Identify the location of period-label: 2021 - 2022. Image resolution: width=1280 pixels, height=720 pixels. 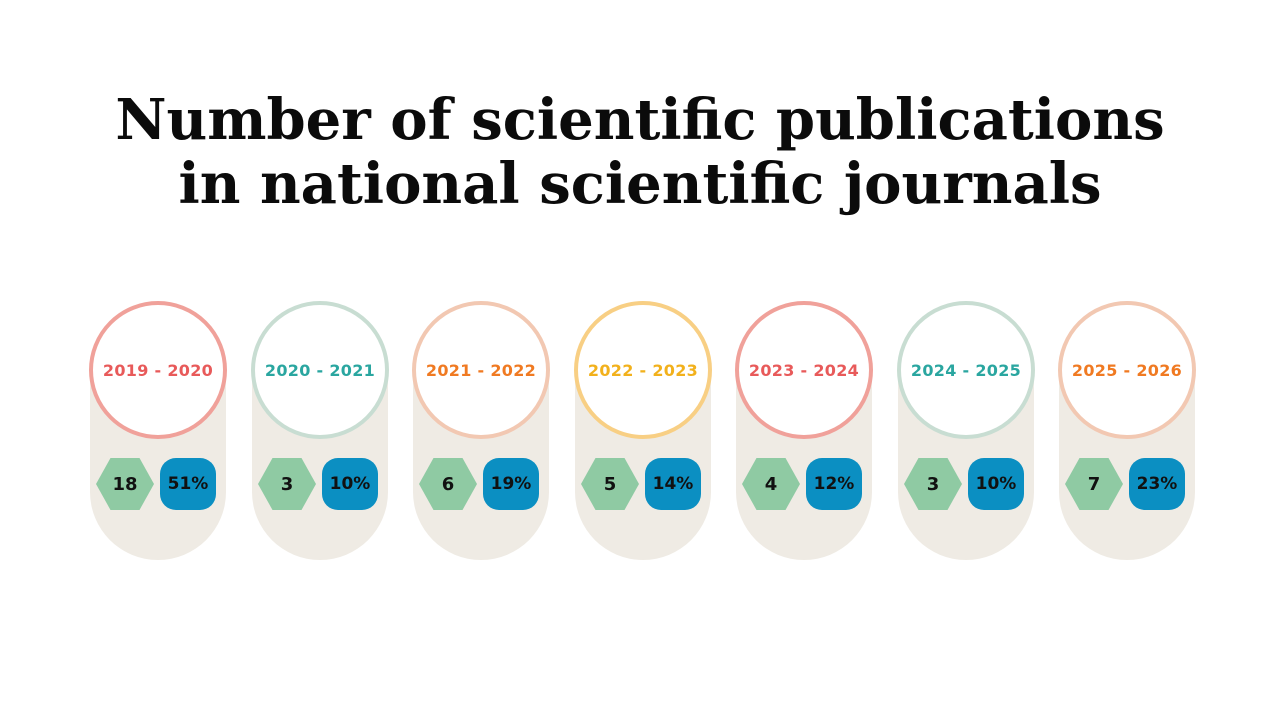
(481, 370).